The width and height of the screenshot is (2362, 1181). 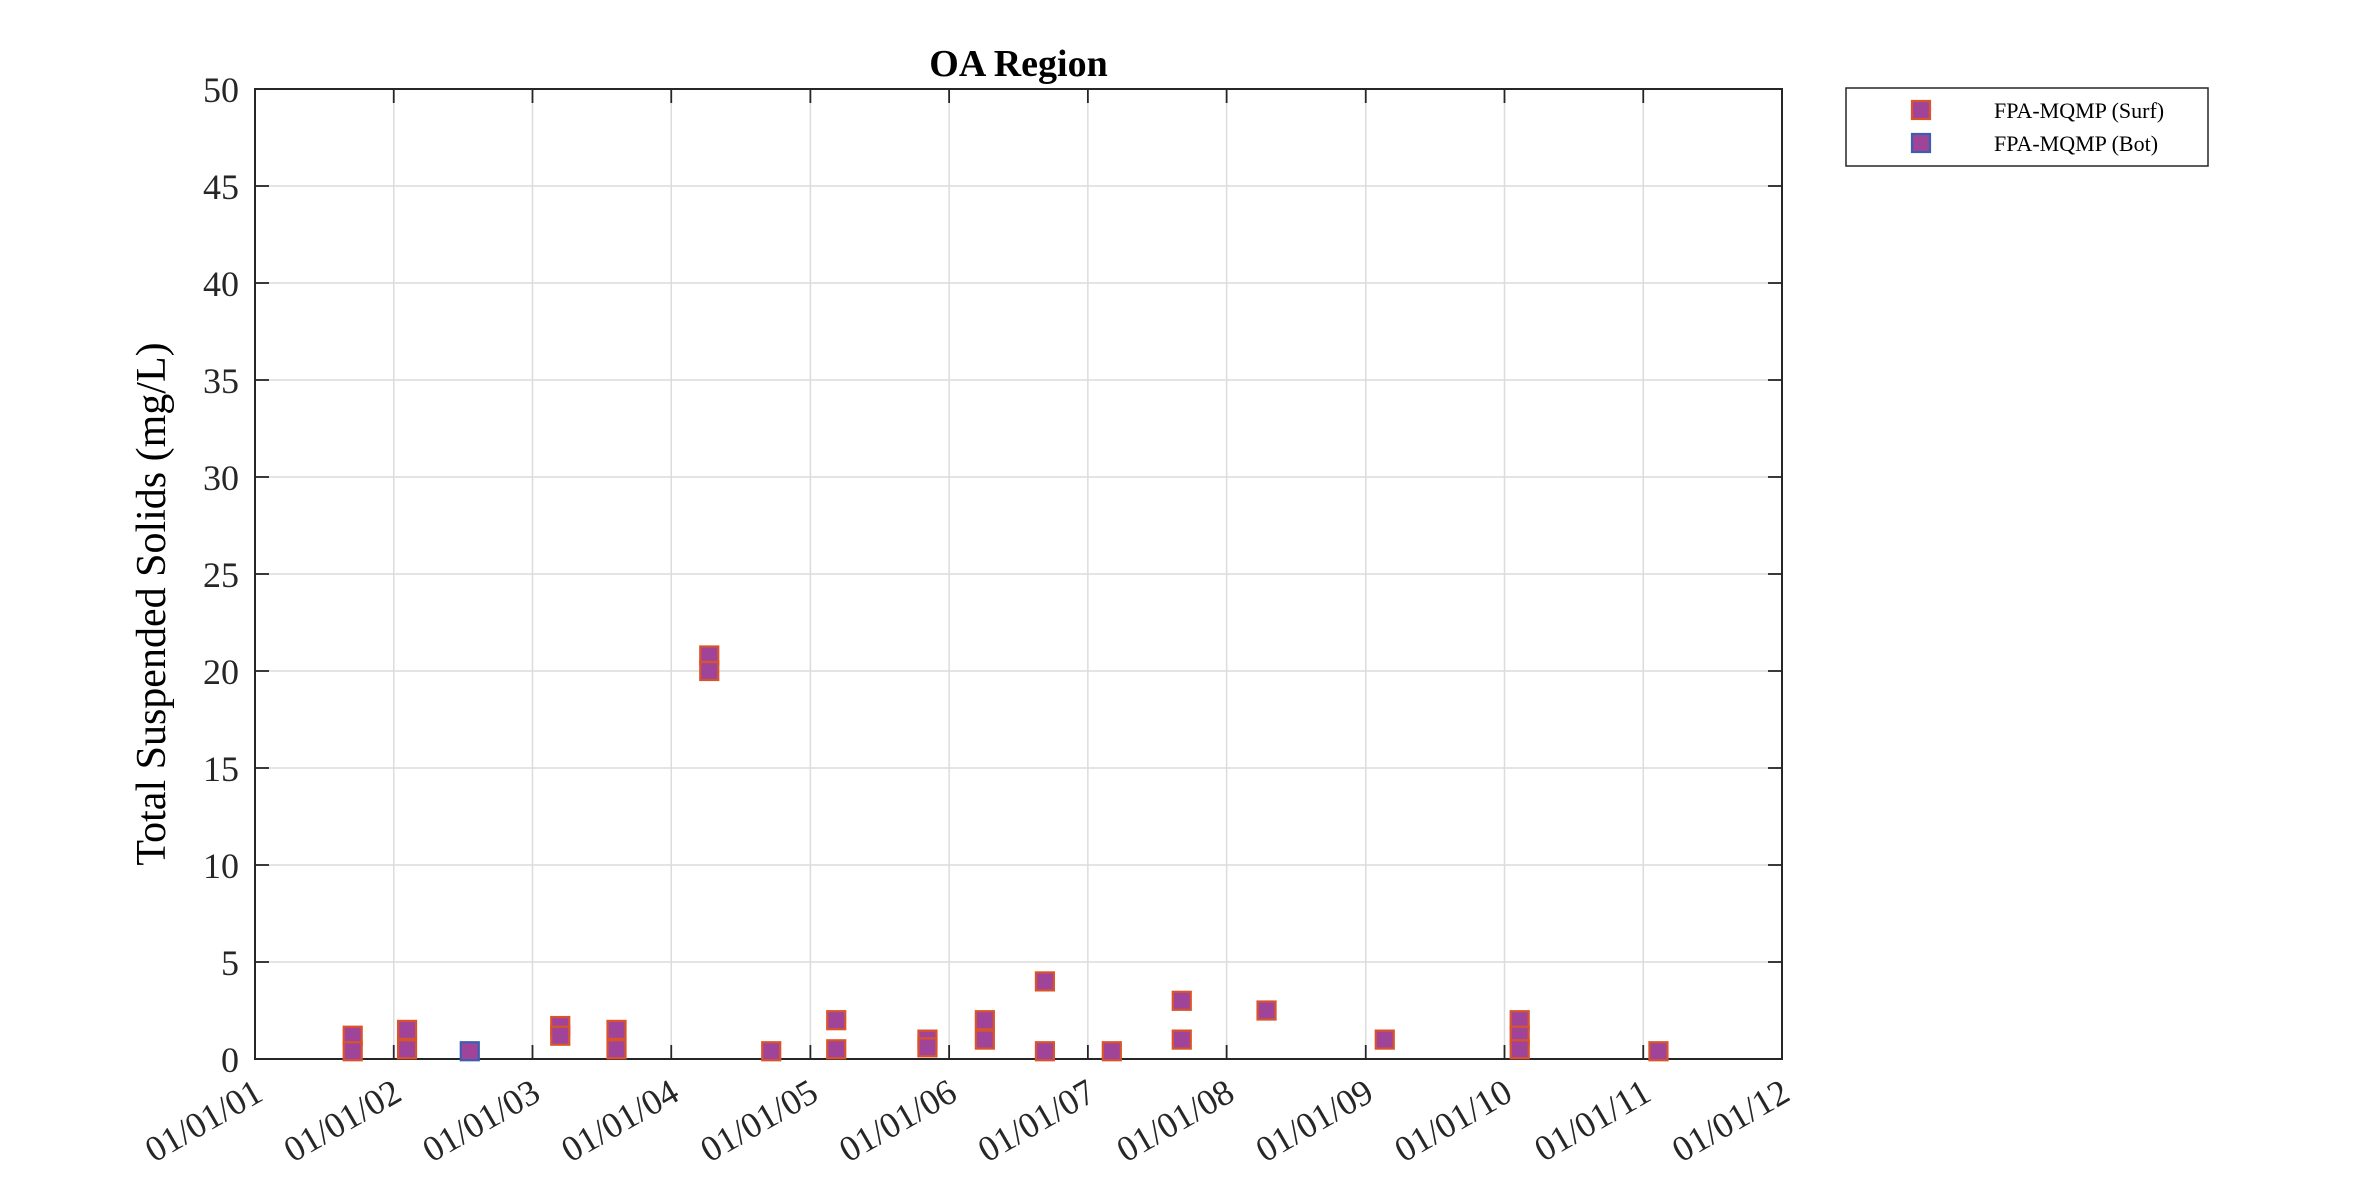 I want to click on x-tick-label: 01/01/07, so click(x=1036, y=1120).